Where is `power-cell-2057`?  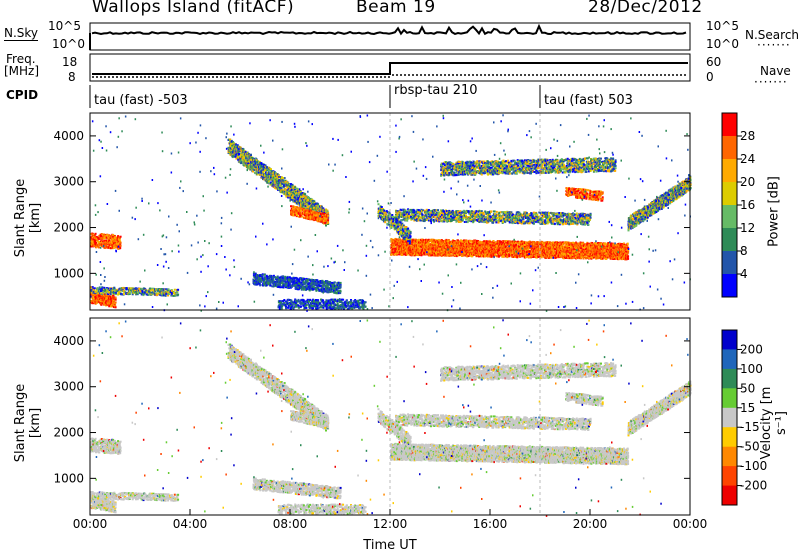
power-cell-2057 is located at coordinates (296, 191).